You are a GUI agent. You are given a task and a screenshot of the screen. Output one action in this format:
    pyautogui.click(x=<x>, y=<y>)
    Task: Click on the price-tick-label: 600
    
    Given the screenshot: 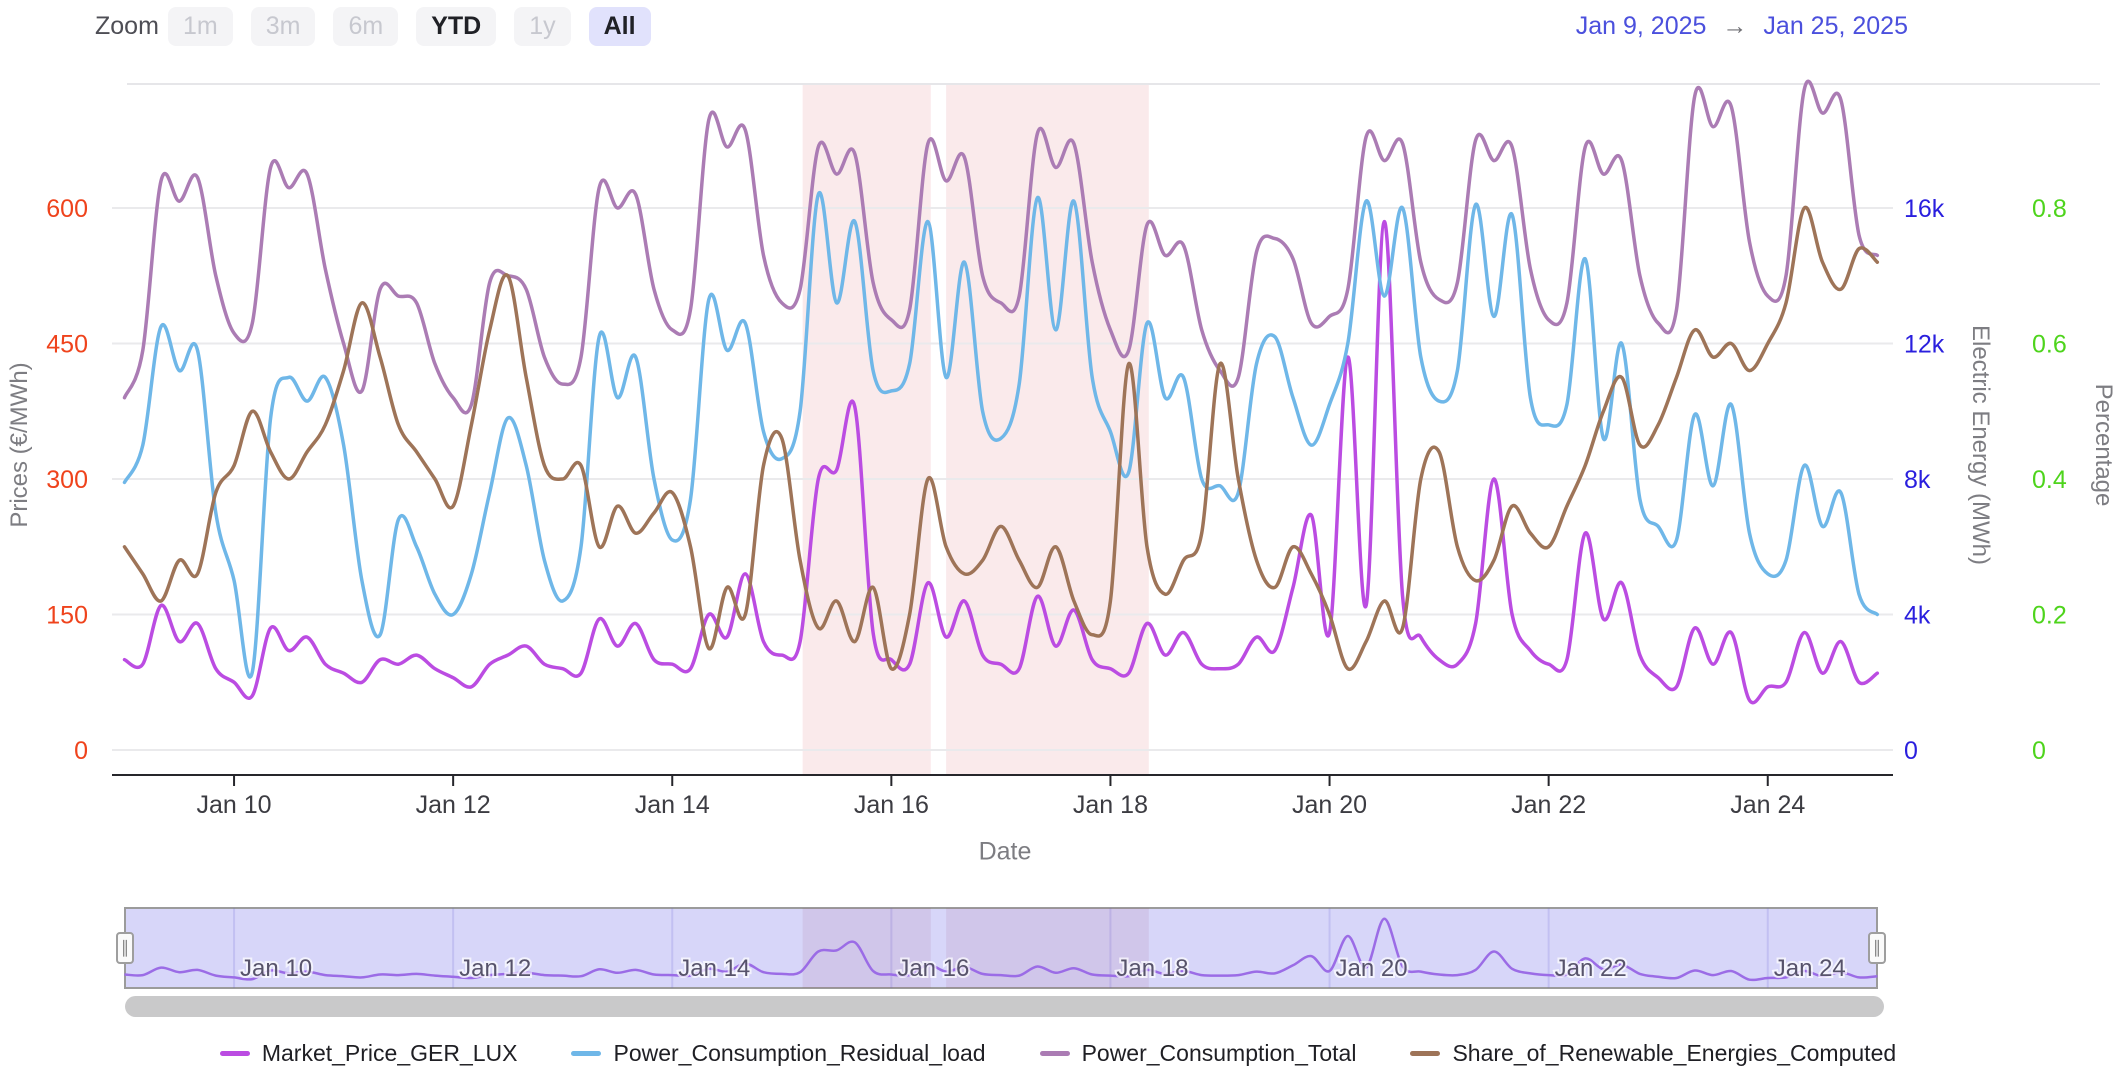 What is the action you would take?
    pyautogui.click(x=67, y=209)
    